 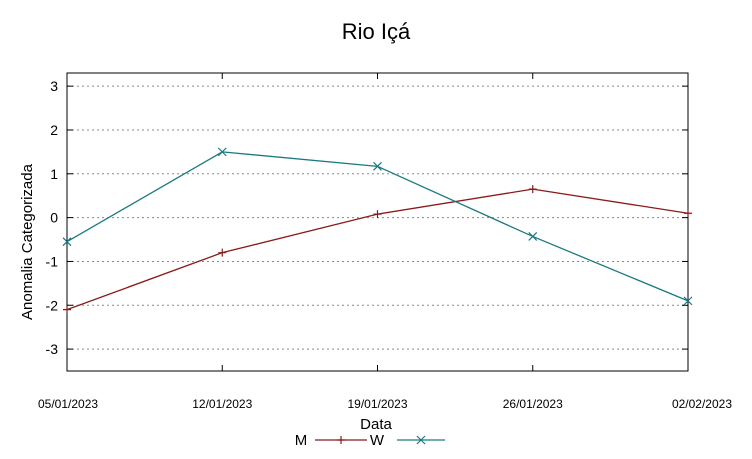 What do you see at coordinates (301, 440) in the screenshot?
I see `legend-label-M: M` at bounding box center [301, 440].